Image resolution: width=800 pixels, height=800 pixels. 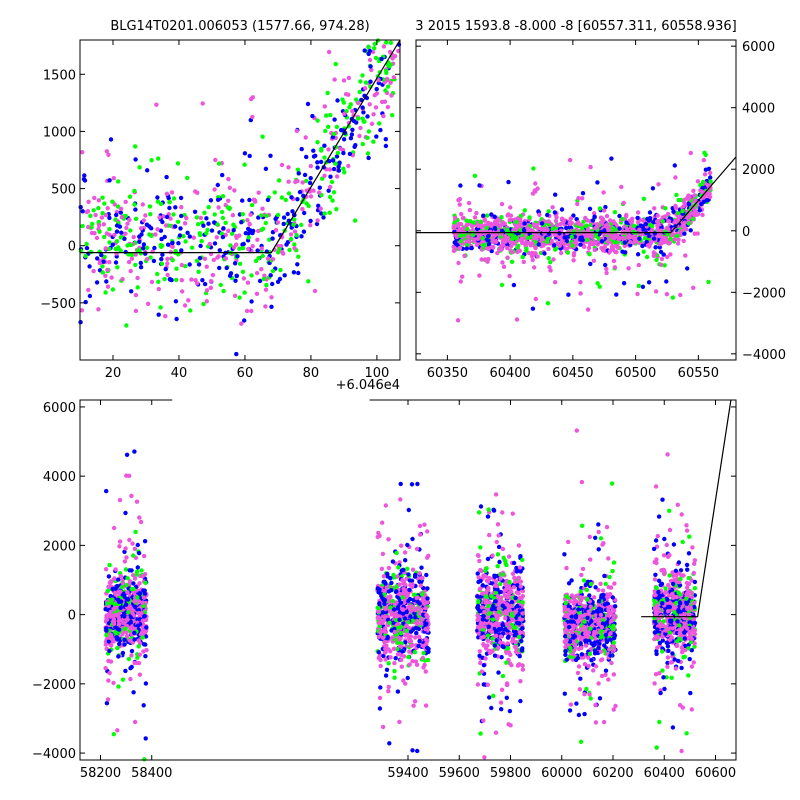 I want to click on x-tick-label: 80, so click(x=311, y=373).